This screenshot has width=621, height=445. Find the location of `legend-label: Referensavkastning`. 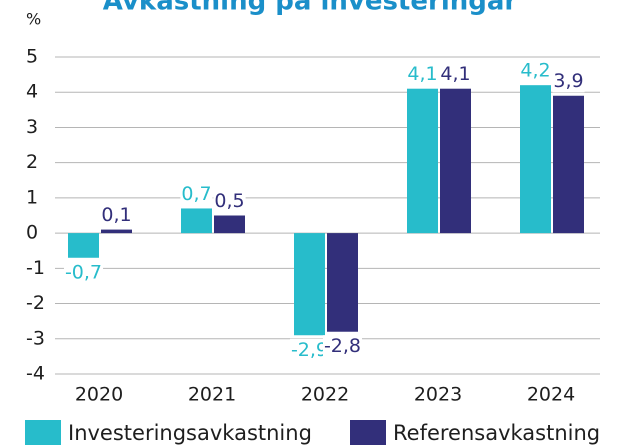

legend-label: Referensavkastning is located at coordinates (496, 433).